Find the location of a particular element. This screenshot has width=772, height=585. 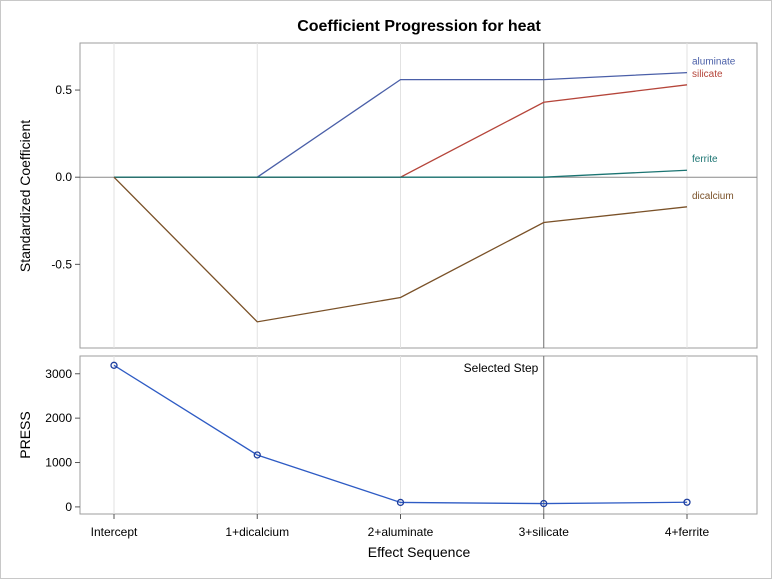

chart-title: Coefficient Progression for heat is located at coordinates (419, 26).